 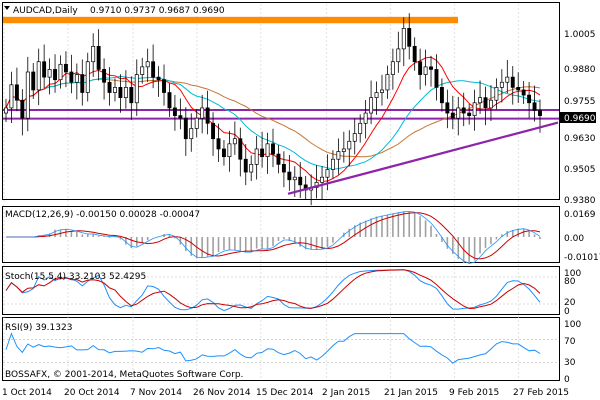 I want to click on trendline, so click(x=423, y=158).